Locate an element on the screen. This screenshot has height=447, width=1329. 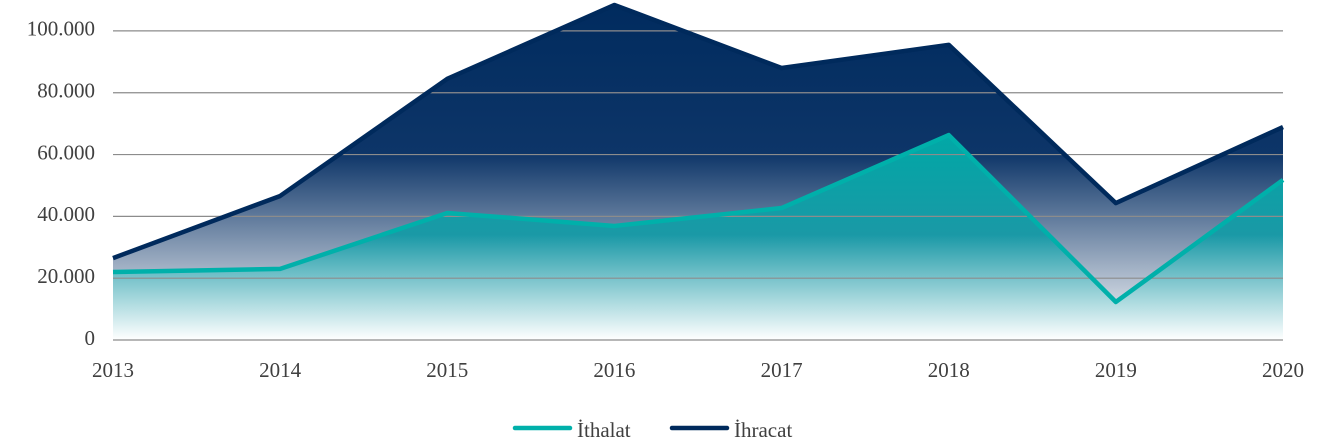
legend-label: İhracat is located at coordinates (763, 430).